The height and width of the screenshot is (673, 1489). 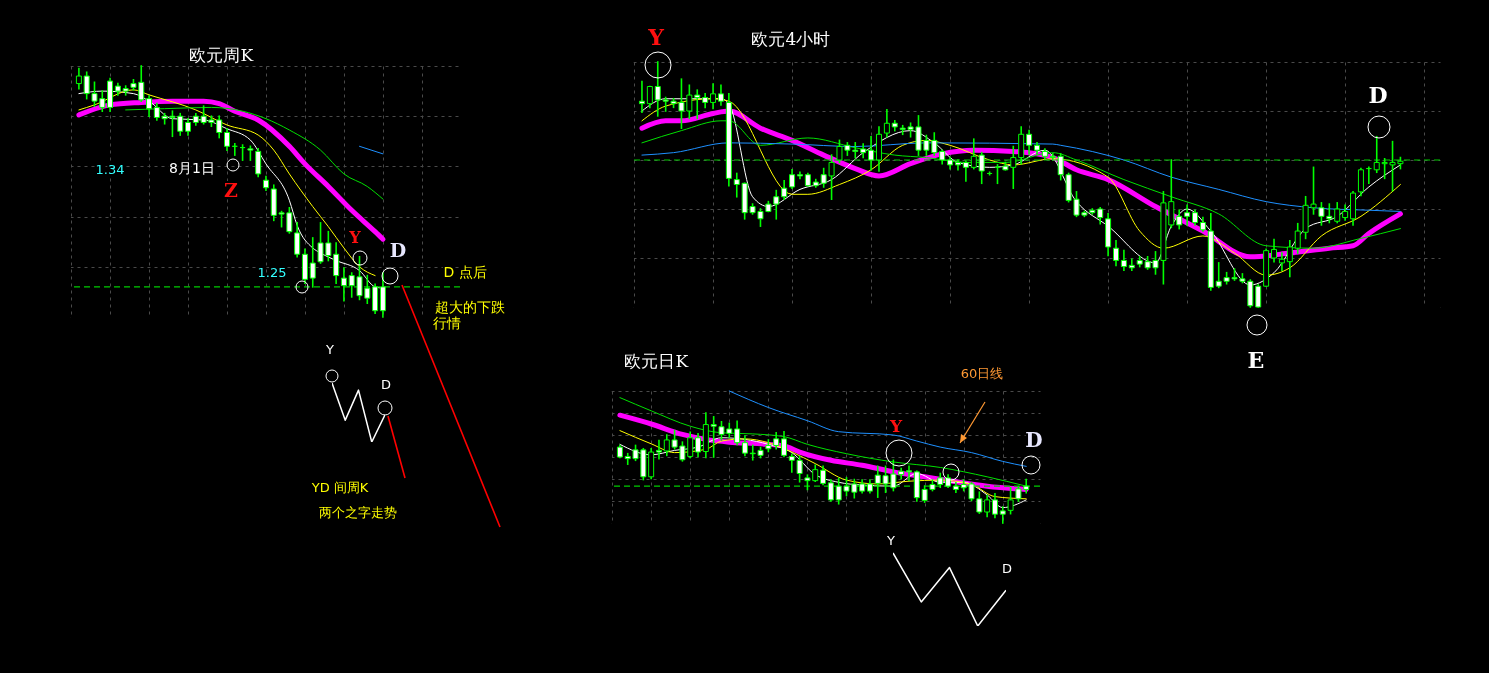 I want to click on text: YD 间周K, so click(x=339, y=487).